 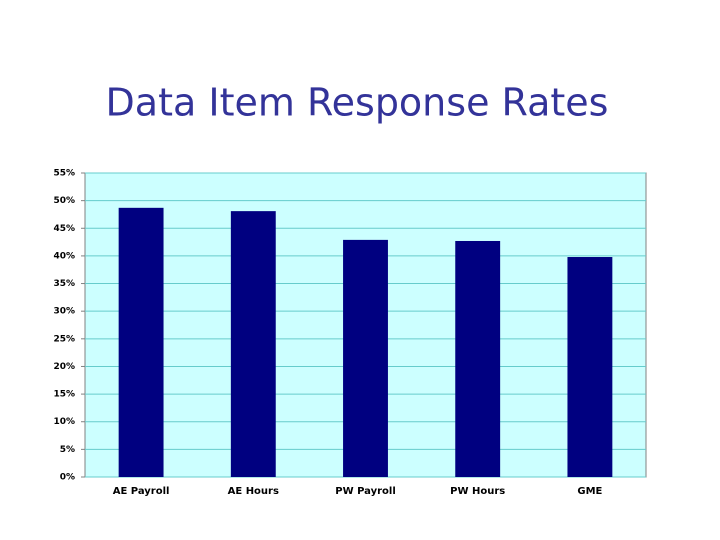 I want to click on x-tick-label: AE Hours, so click(x=253, y=491).